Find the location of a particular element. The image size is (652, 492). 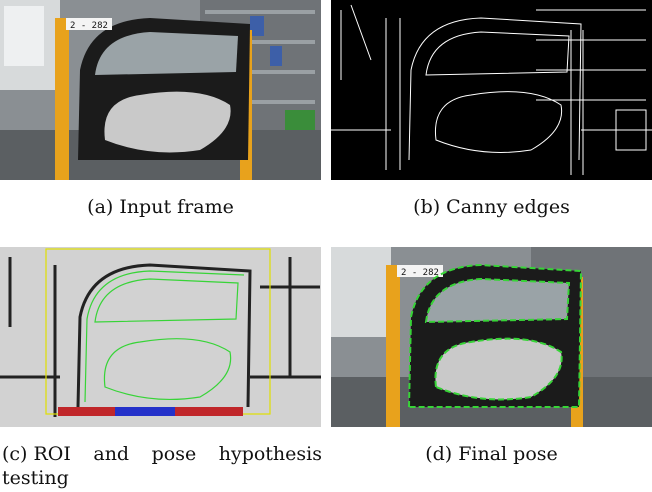

caption-b-tag: (b) is located at coordinates (427, 207).